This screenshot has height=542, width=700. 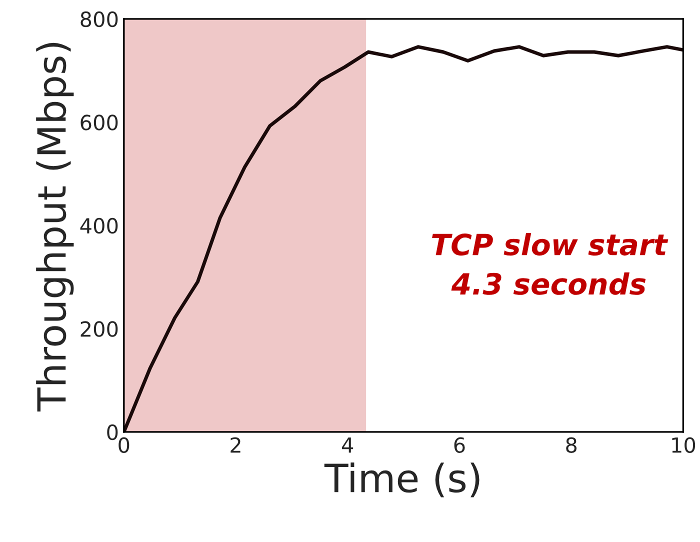 I want to click on x-tick-label: 2, so click(x=235, y=445).